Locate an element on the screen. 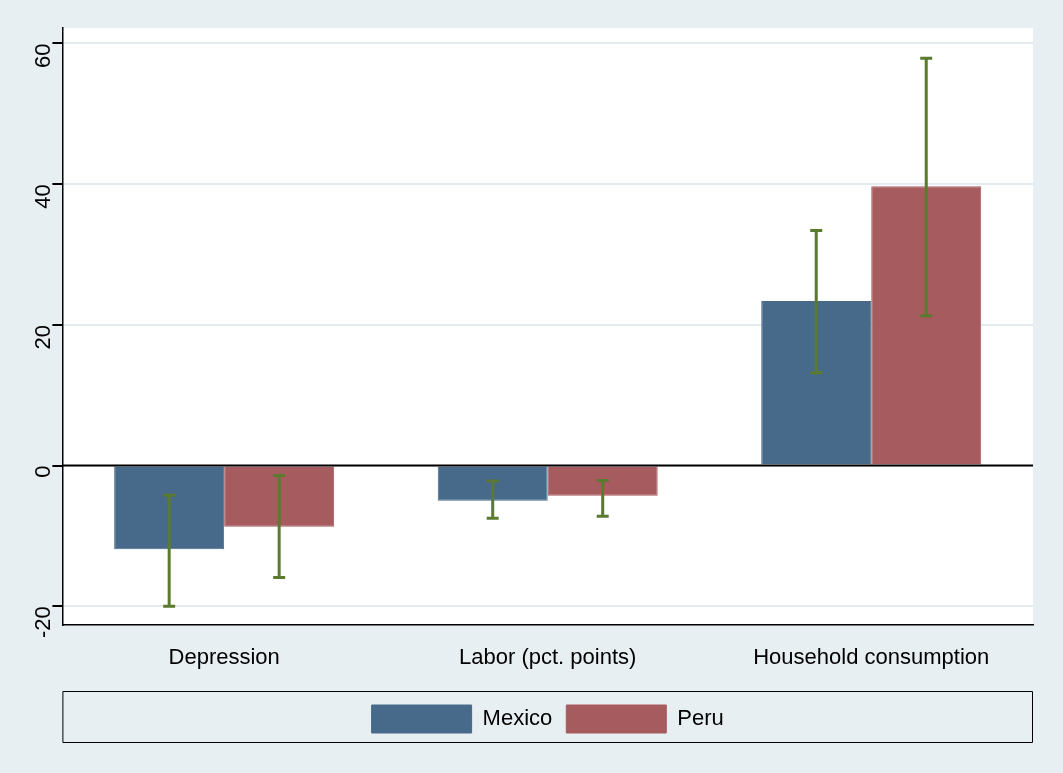 This screenshot has height=773, width=1063. x-tick-label: Labor (pct. points) is located at coordinates (548, 656).